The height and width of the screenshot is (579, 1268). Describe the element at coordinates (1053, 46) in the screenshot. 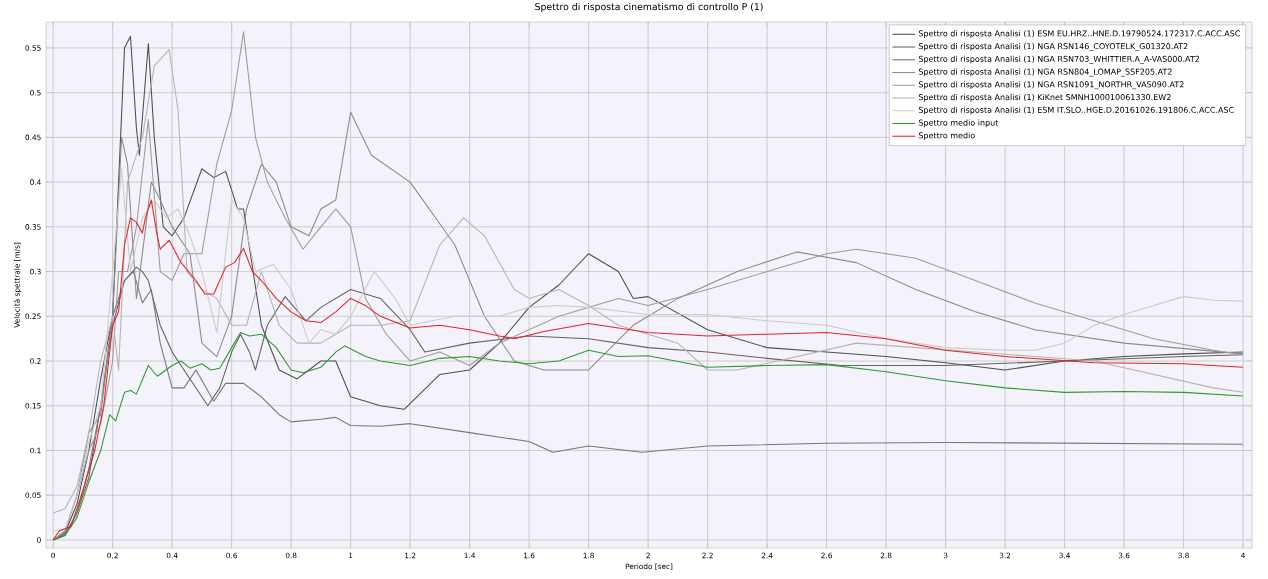

I see `legend-label: Spettro di risposta Analisi (1) NGA RSN146_COYOTELK_G01320.AT2` at that location.